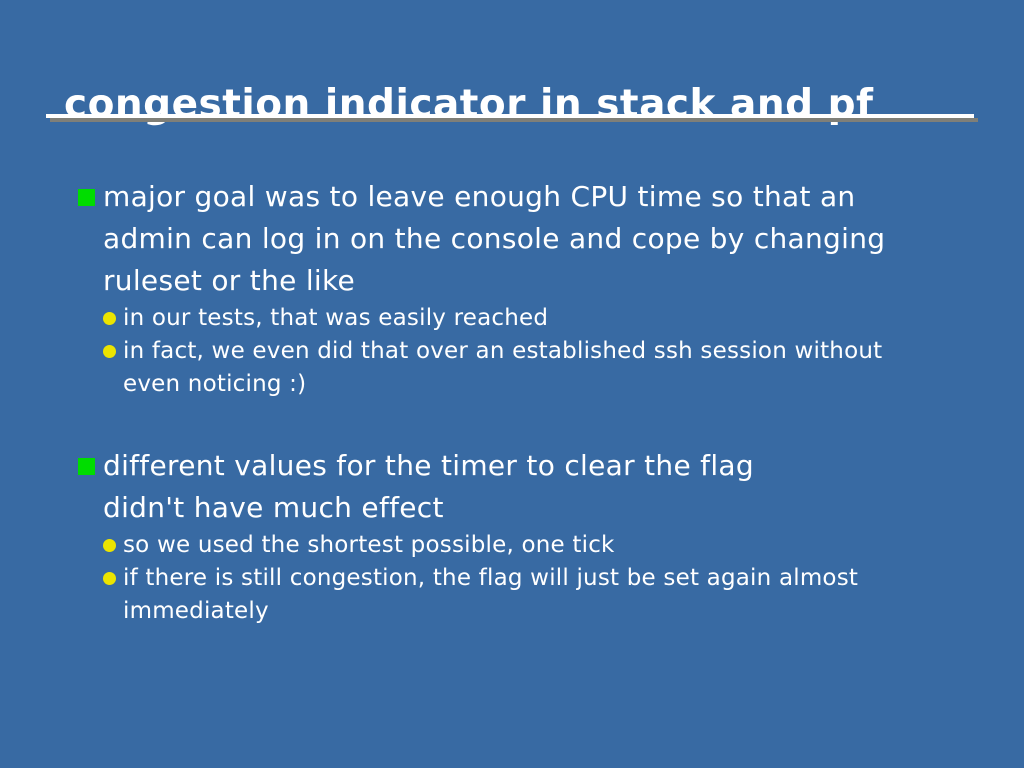 Image resolution: width=1024 pixels, height=768 pixels. I want to click on list-item: in our tests, that was easily reached, so click(512, 318).